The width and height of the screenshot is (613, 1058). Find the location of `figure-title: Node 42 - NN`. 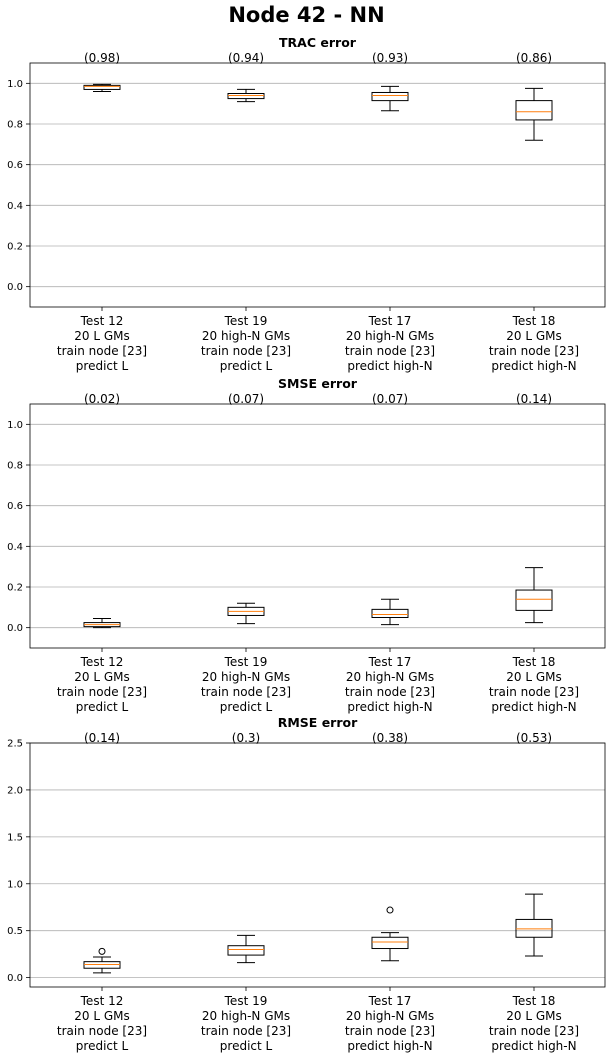

figure-title: Node 42 - NN is located at coordinates (306, 15).